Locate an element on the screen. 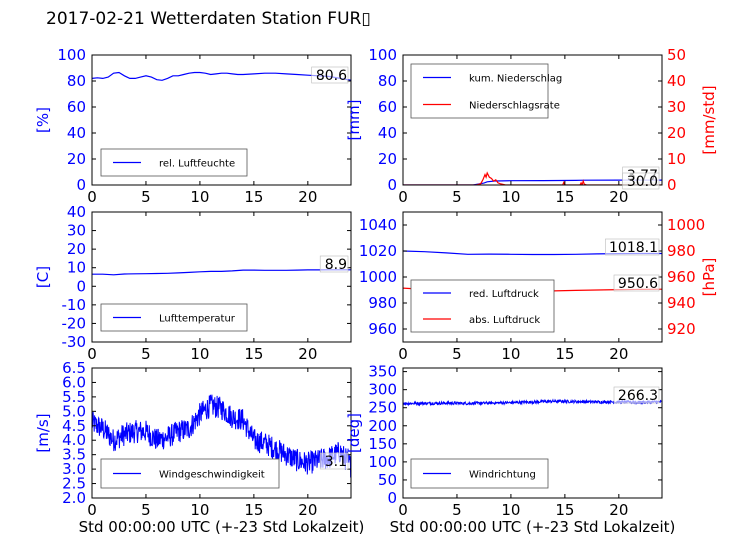 This screenshot has width=736, height=552. legend-pressure: red. Luftdruck abs. Luftdruck is located at coordinates (482, 306).